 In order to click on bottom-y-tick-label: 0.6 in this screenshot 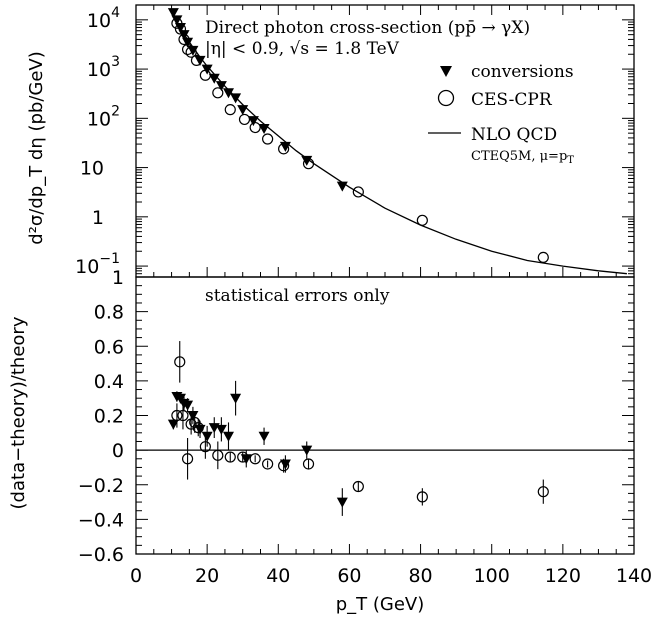, I will do `click(109, 347)`.